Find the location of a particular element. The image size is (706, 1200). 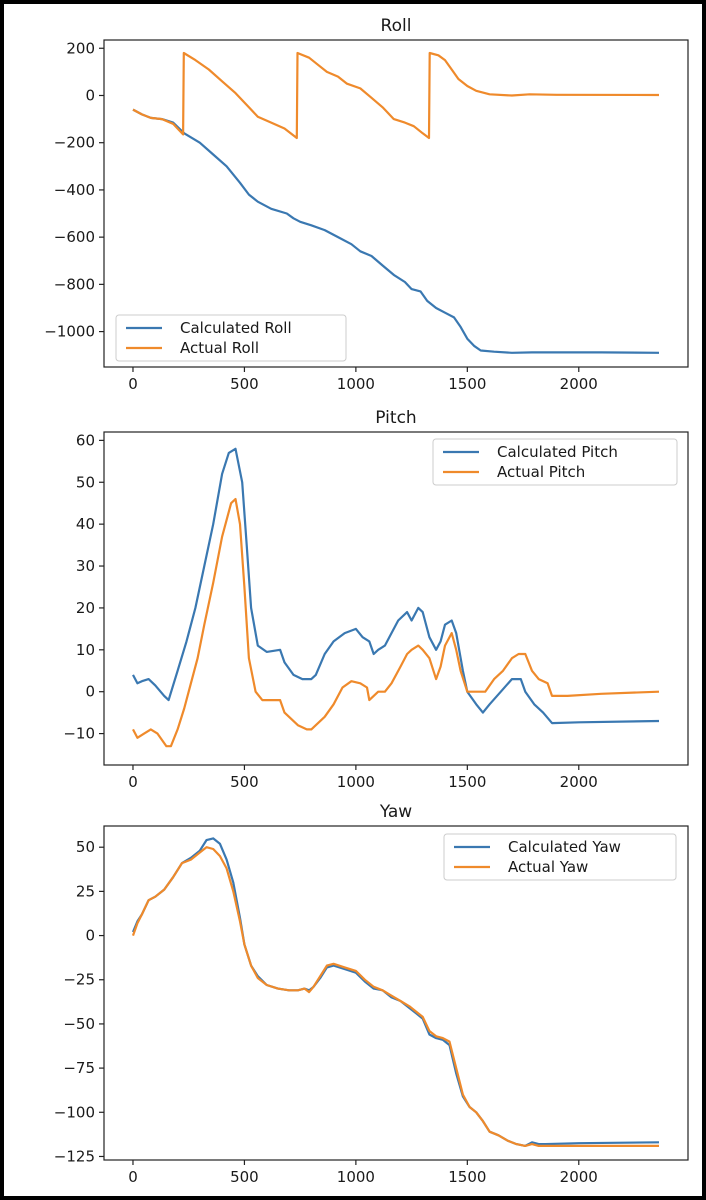

legend: Calculated Roll Actual Roll is located at coordinates (231, 338).